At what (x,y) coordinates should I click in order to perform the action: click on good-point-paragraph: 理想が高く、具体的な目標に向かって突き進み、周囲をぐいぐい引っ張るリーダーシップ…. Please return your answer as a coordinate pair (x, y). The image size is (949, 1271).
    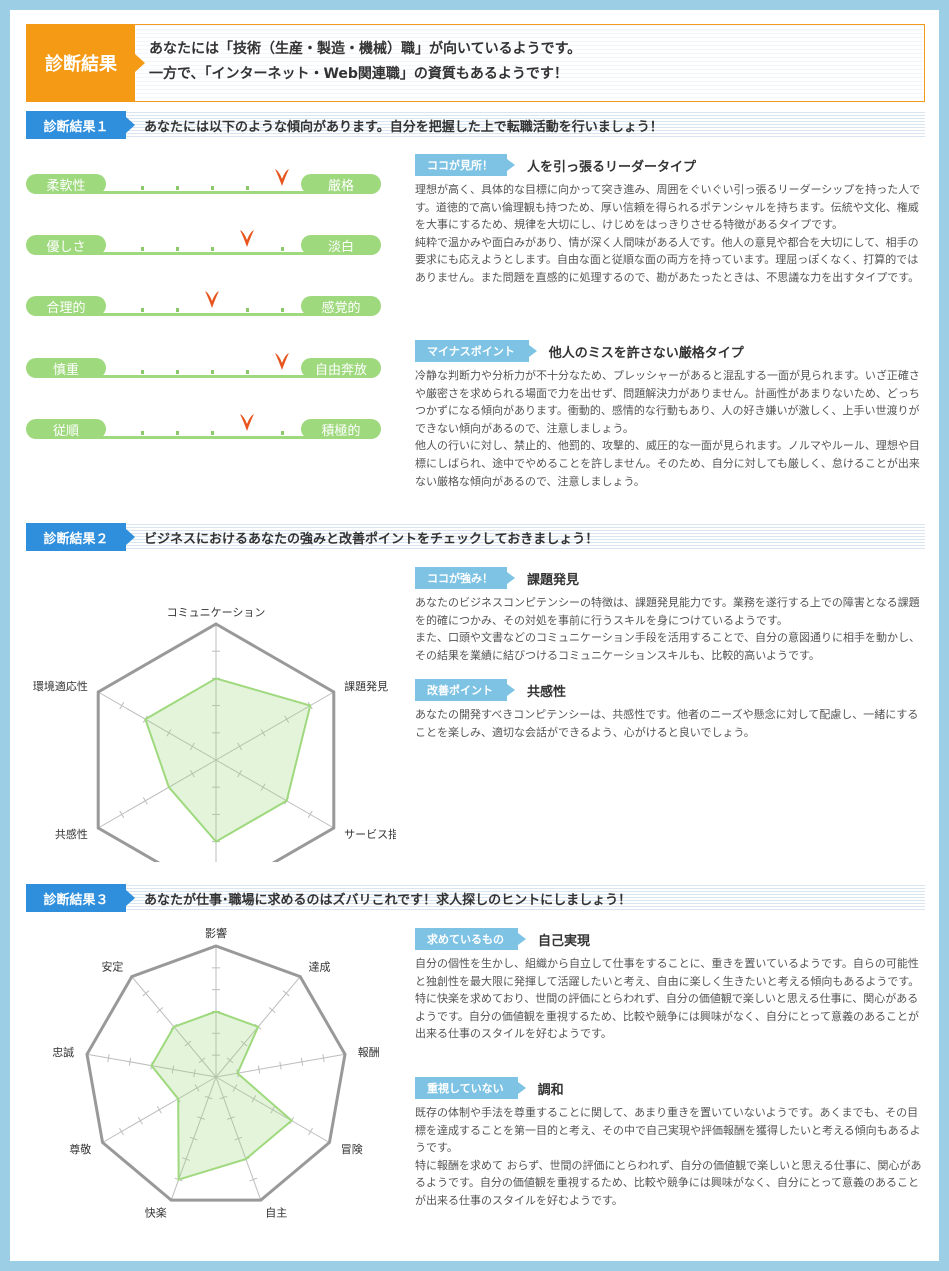
    Looking at the image, I should click on (668, 207).